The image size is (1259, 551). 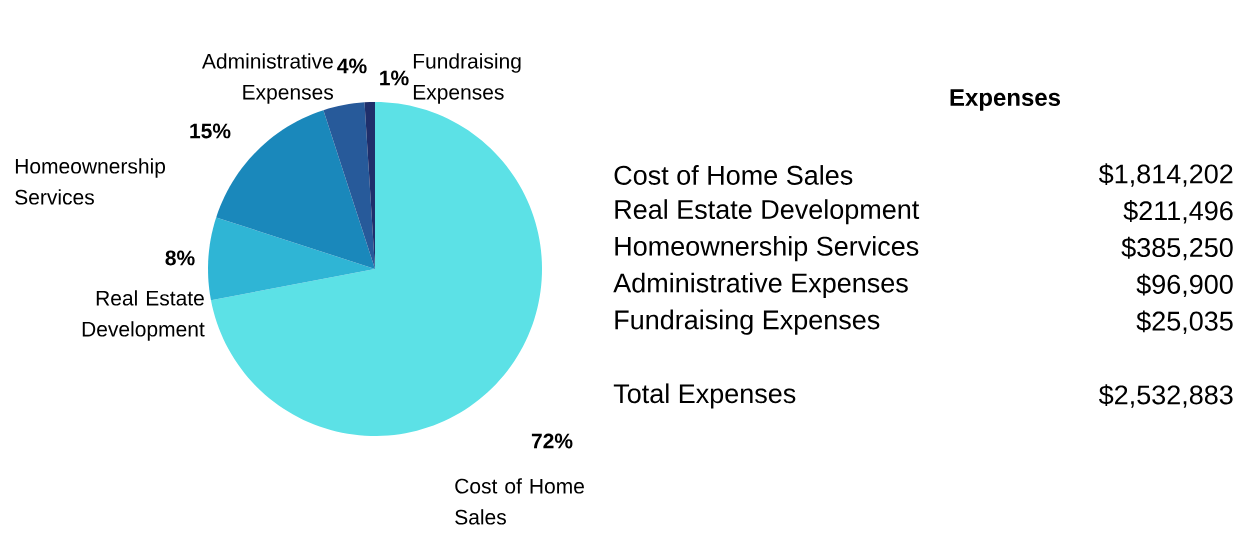 What do you see at coordinates (467, 78) in the screenshot?
I see `slice-label: Fundraising Expenses` at bounding box center [467, 78].